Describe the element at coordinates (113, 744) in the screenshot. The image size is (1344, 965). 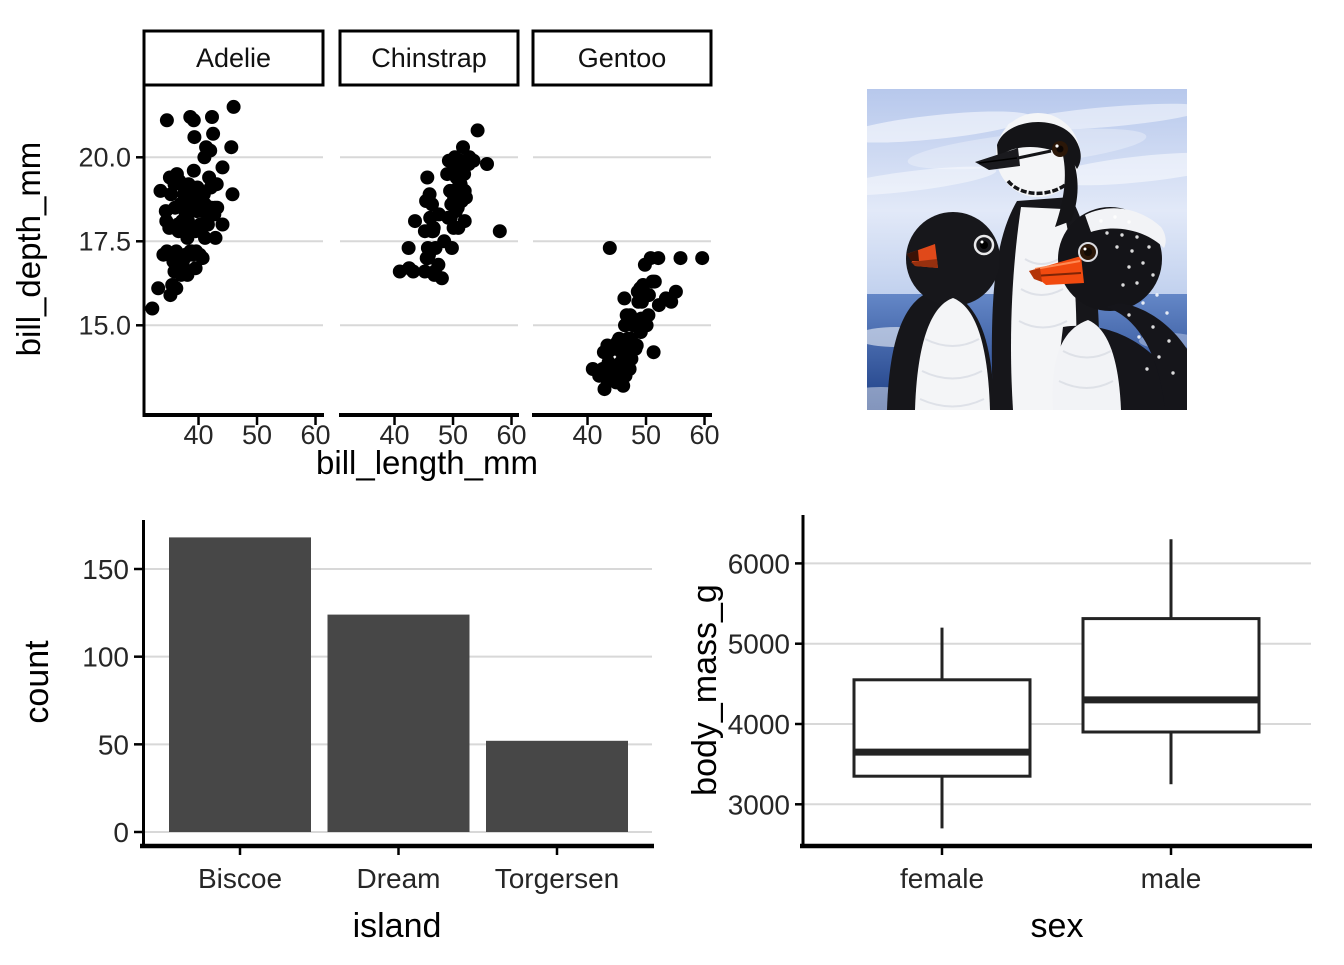
I see `y-tick-label: 50` at that location.